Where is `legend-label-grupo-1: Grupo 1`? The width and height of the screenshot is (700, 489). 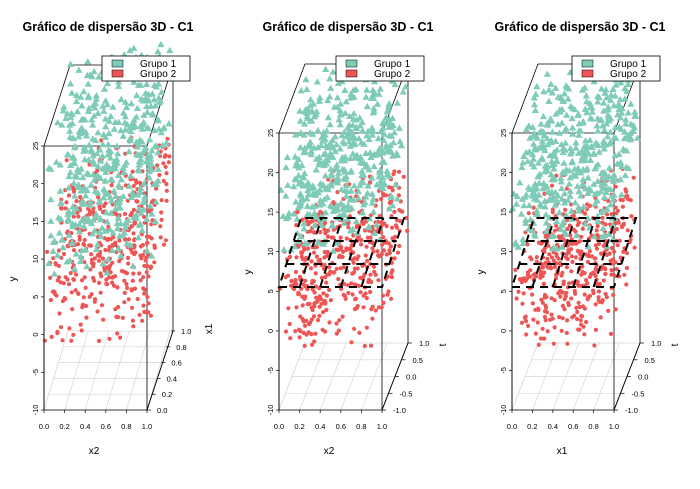
legend-label-grupo-1: Grupo 1 is located at coordinates (158, 64).